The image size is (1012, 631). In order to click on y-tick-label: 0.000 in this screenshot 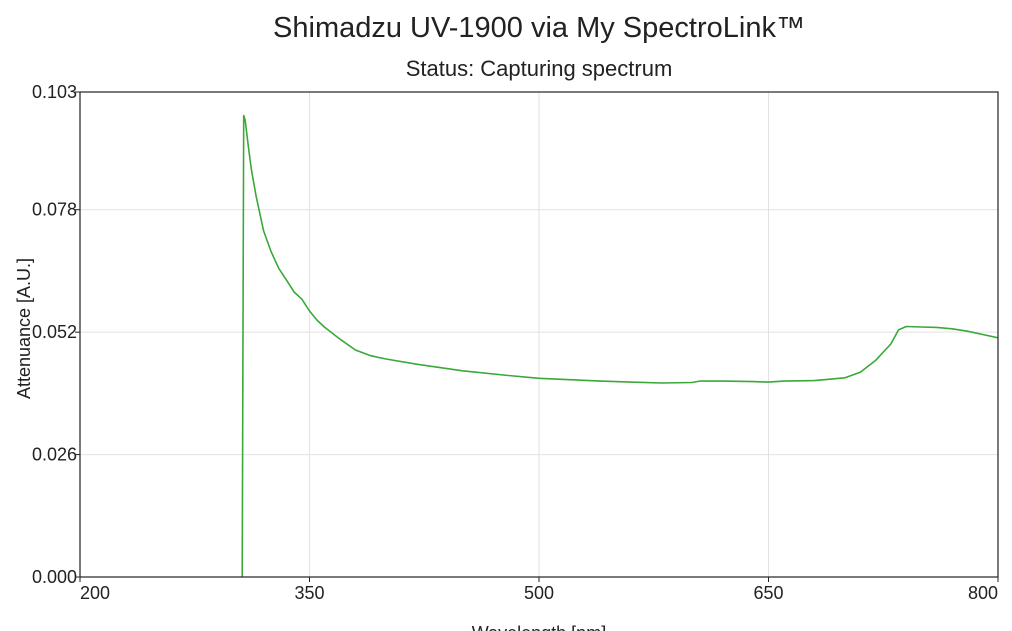, I will do `click(54, 577)`.